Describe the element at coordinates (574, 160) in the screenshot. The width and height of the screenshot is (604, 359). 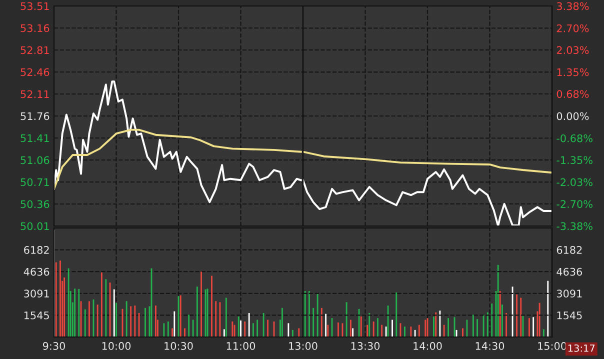
I see `y2-tick-label: -1.35%` at that location.